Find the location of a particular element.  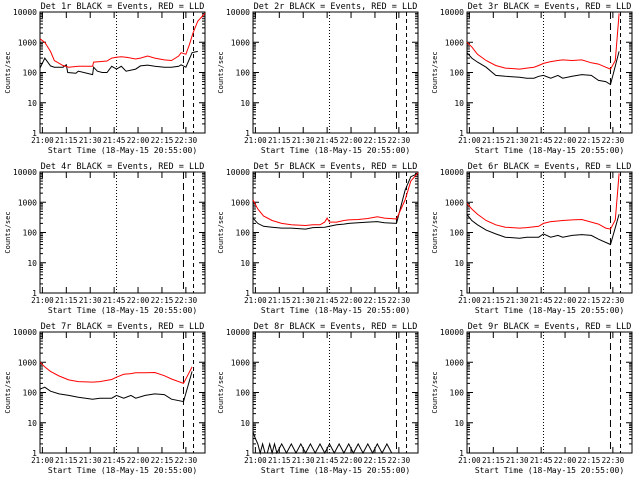

panel-title: Det 4r BLACK = Events, RED = LLD is located at coordinates (123, 167).